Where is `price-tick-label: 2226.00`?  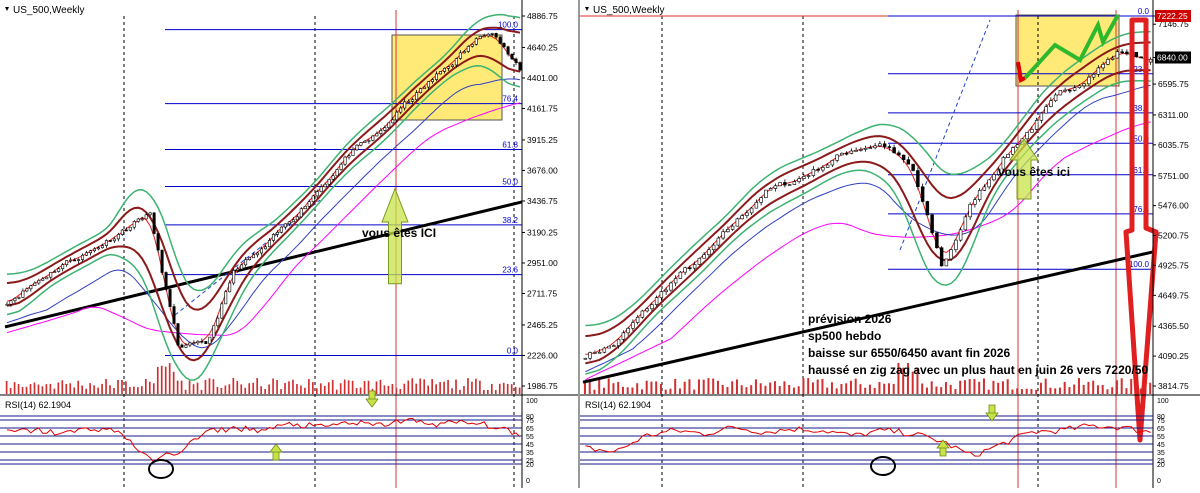
price-tick-label: 2226.00 is located at coordinates (542, 355).